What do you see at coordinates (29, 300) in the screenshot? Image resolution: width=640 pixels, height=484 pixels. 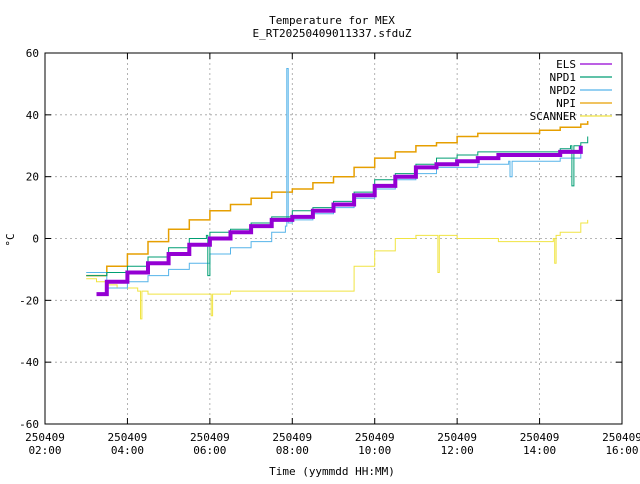 I see `y-tick-label: -20` at bounding box center [29, 300].